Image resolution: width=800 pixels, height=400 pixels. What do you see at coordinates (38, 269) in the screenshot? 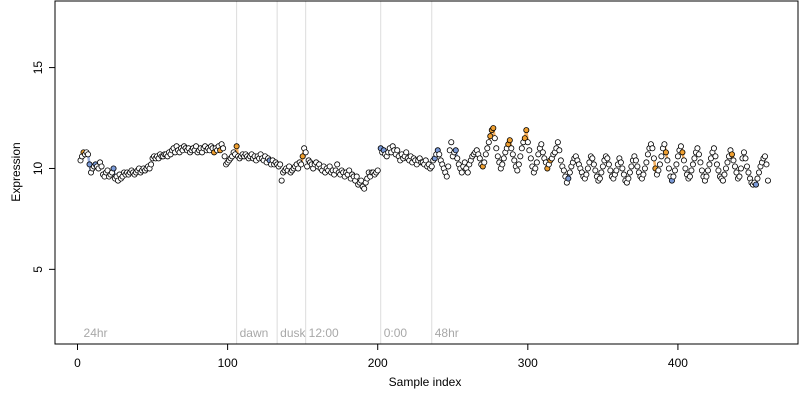
I see `y-tick-label: 5` at bounding box center [38, 269].